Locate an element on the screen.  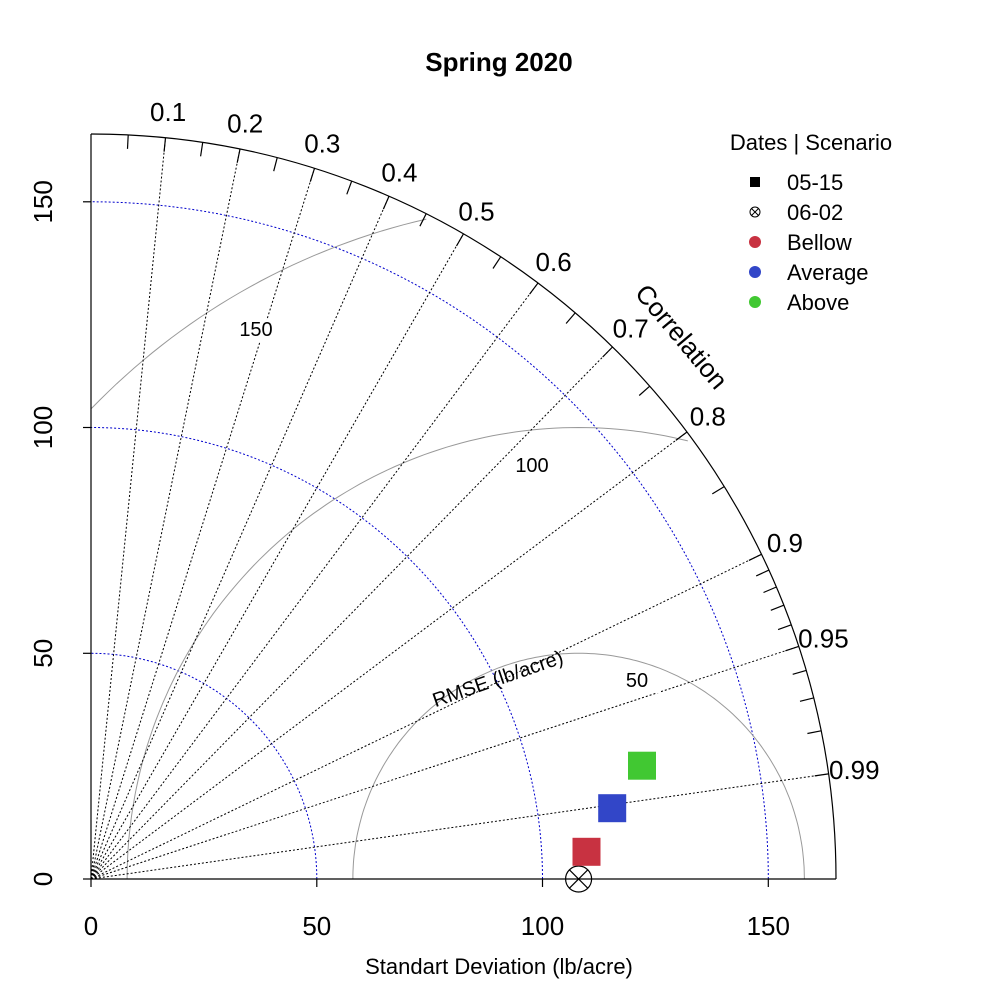
point-reference is located at coordinates (578, 879).